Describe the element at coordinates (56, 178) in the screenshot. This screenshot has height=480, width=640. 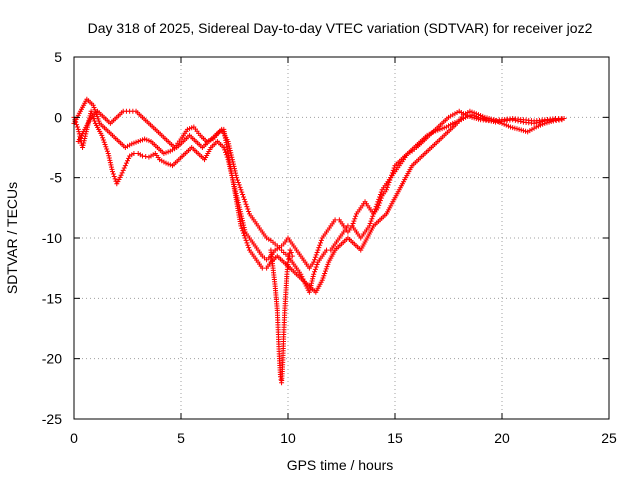
I see `y-tick-label: -5` at that location.